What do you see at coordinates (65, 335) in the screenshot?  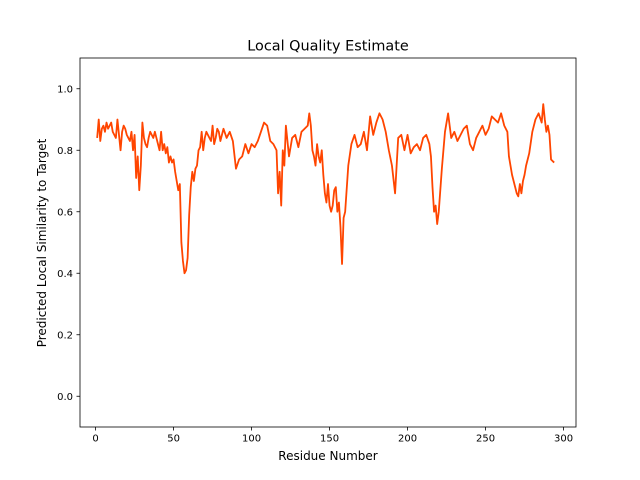 I see `y-tick-label: 0.2` at bounding box center [65, 335].